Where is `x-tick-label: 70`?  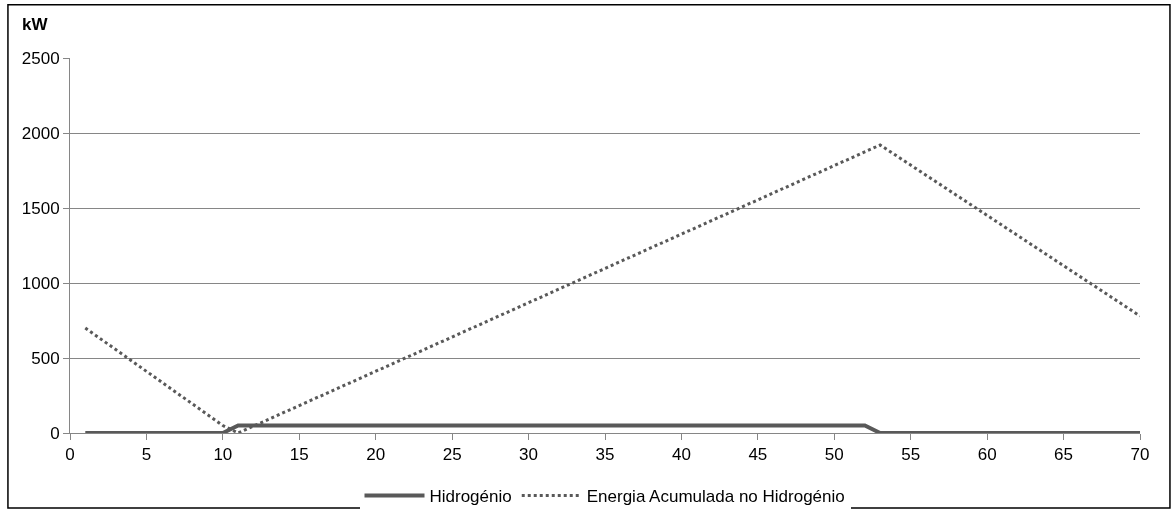 x-tick-label: 70 is located at coordinates (1140, 455).